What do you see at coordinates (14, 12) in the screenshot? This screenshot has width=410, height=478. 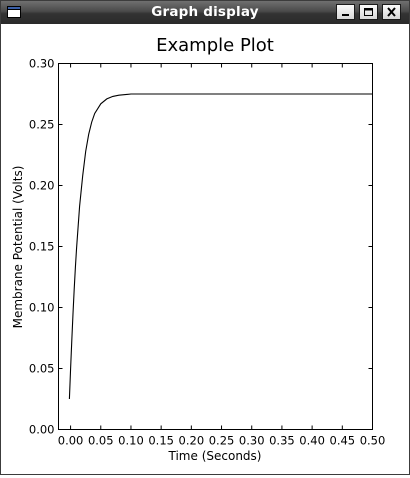 I see `window-icon` at bounding box center [14, 12].